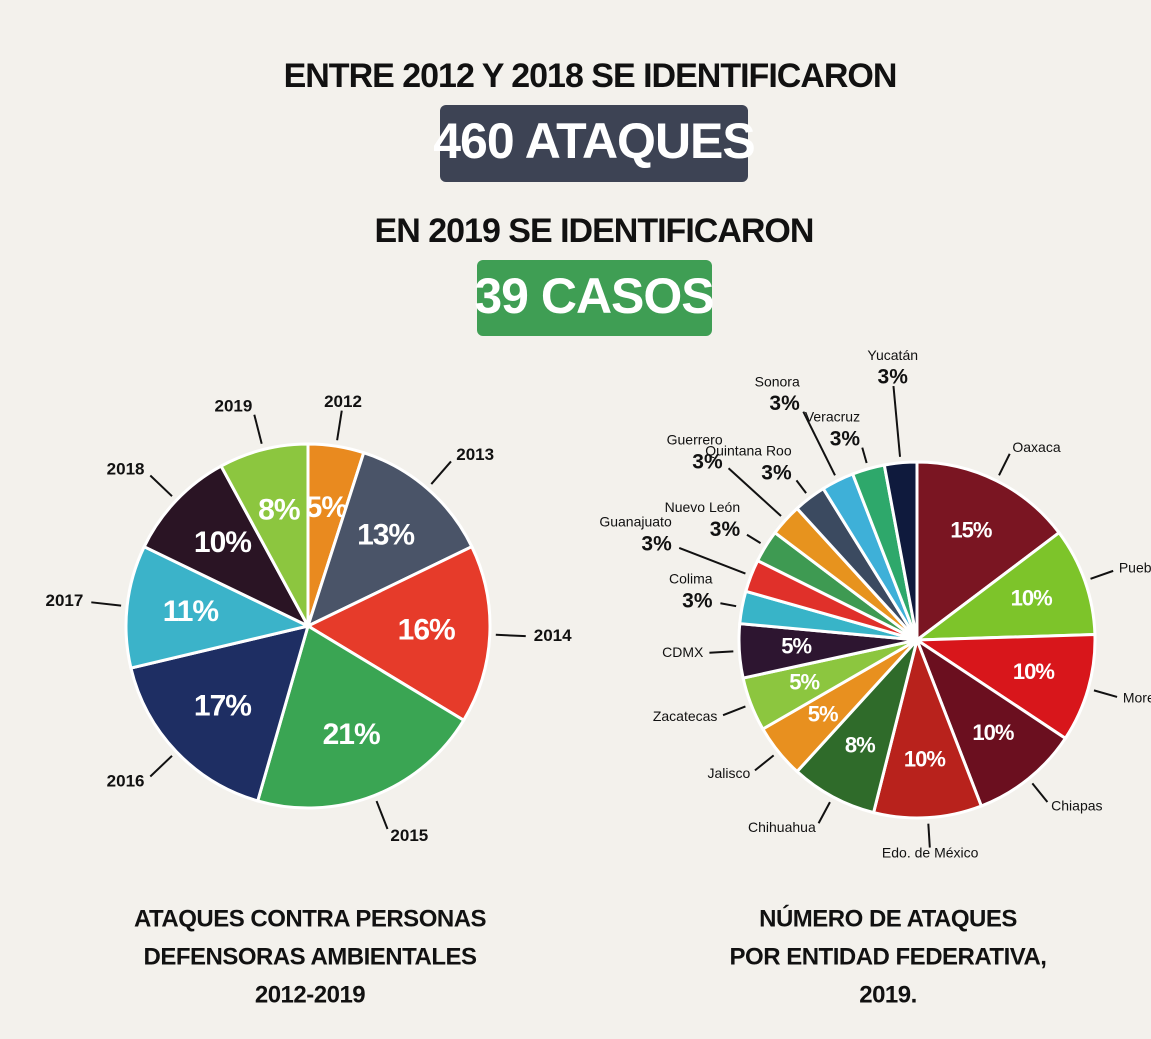  Describe the element at coordinates (832, 417) in the screenshot. I see `category-label: Veracruz` at that location.